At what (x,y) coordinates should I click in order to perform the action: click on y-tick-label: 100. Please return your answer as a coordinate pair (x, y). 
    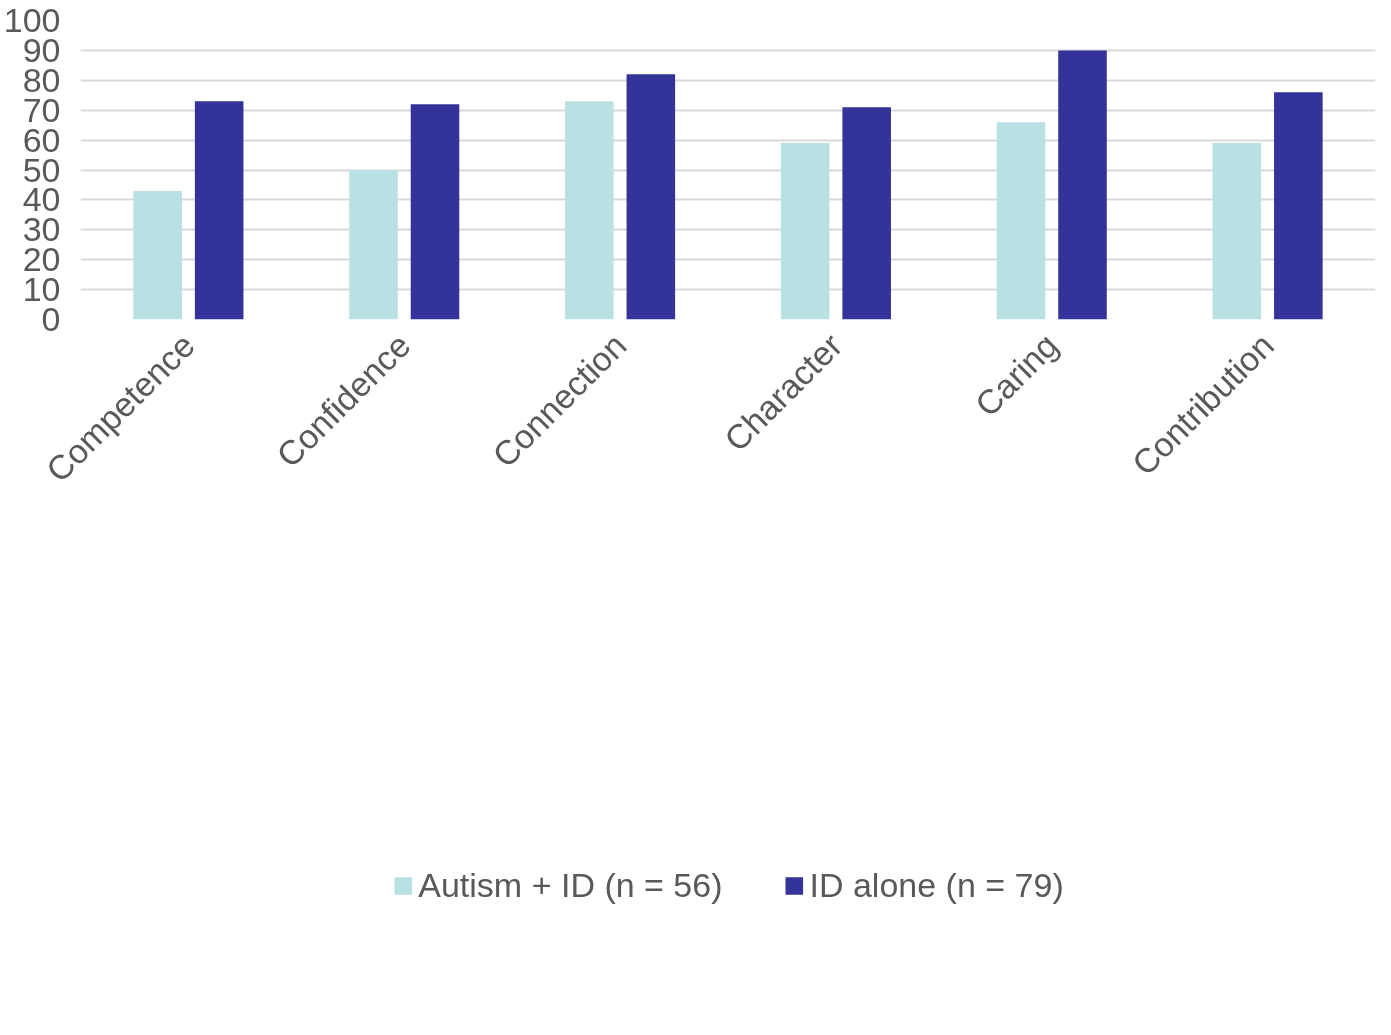
    Looking at the image, I should click on (32, 20).